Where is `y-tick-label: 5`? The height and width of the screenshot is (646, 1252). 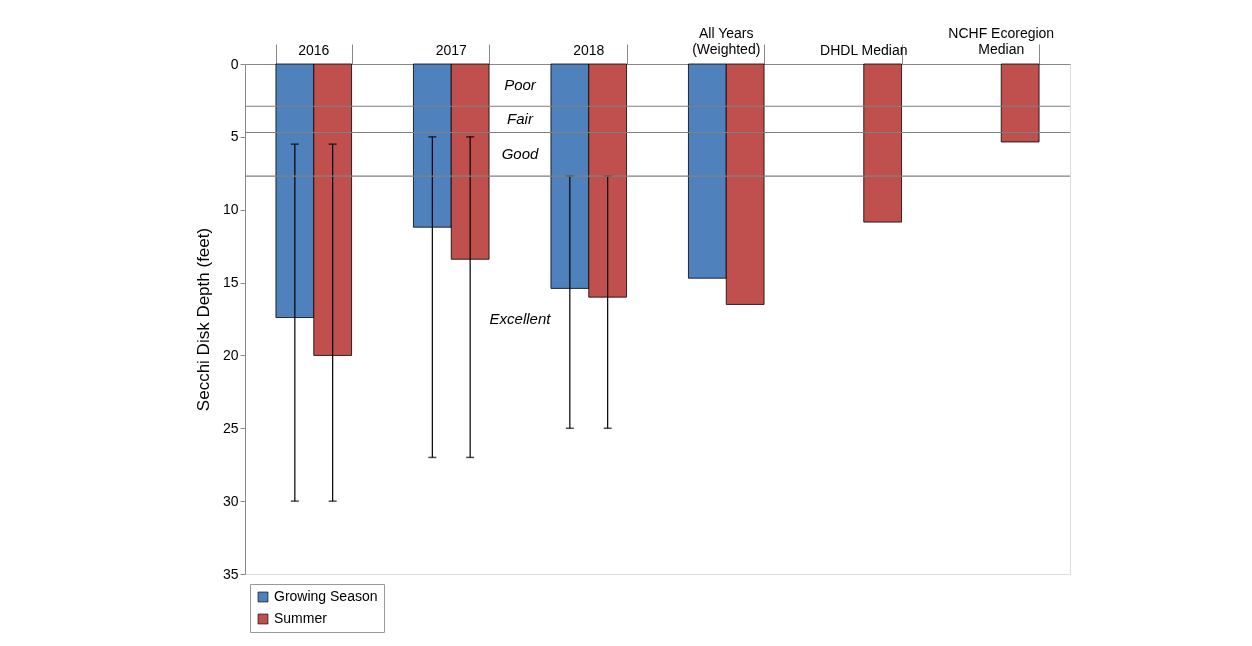
y-tick-label: 5 is located at coordinates (234, 136).